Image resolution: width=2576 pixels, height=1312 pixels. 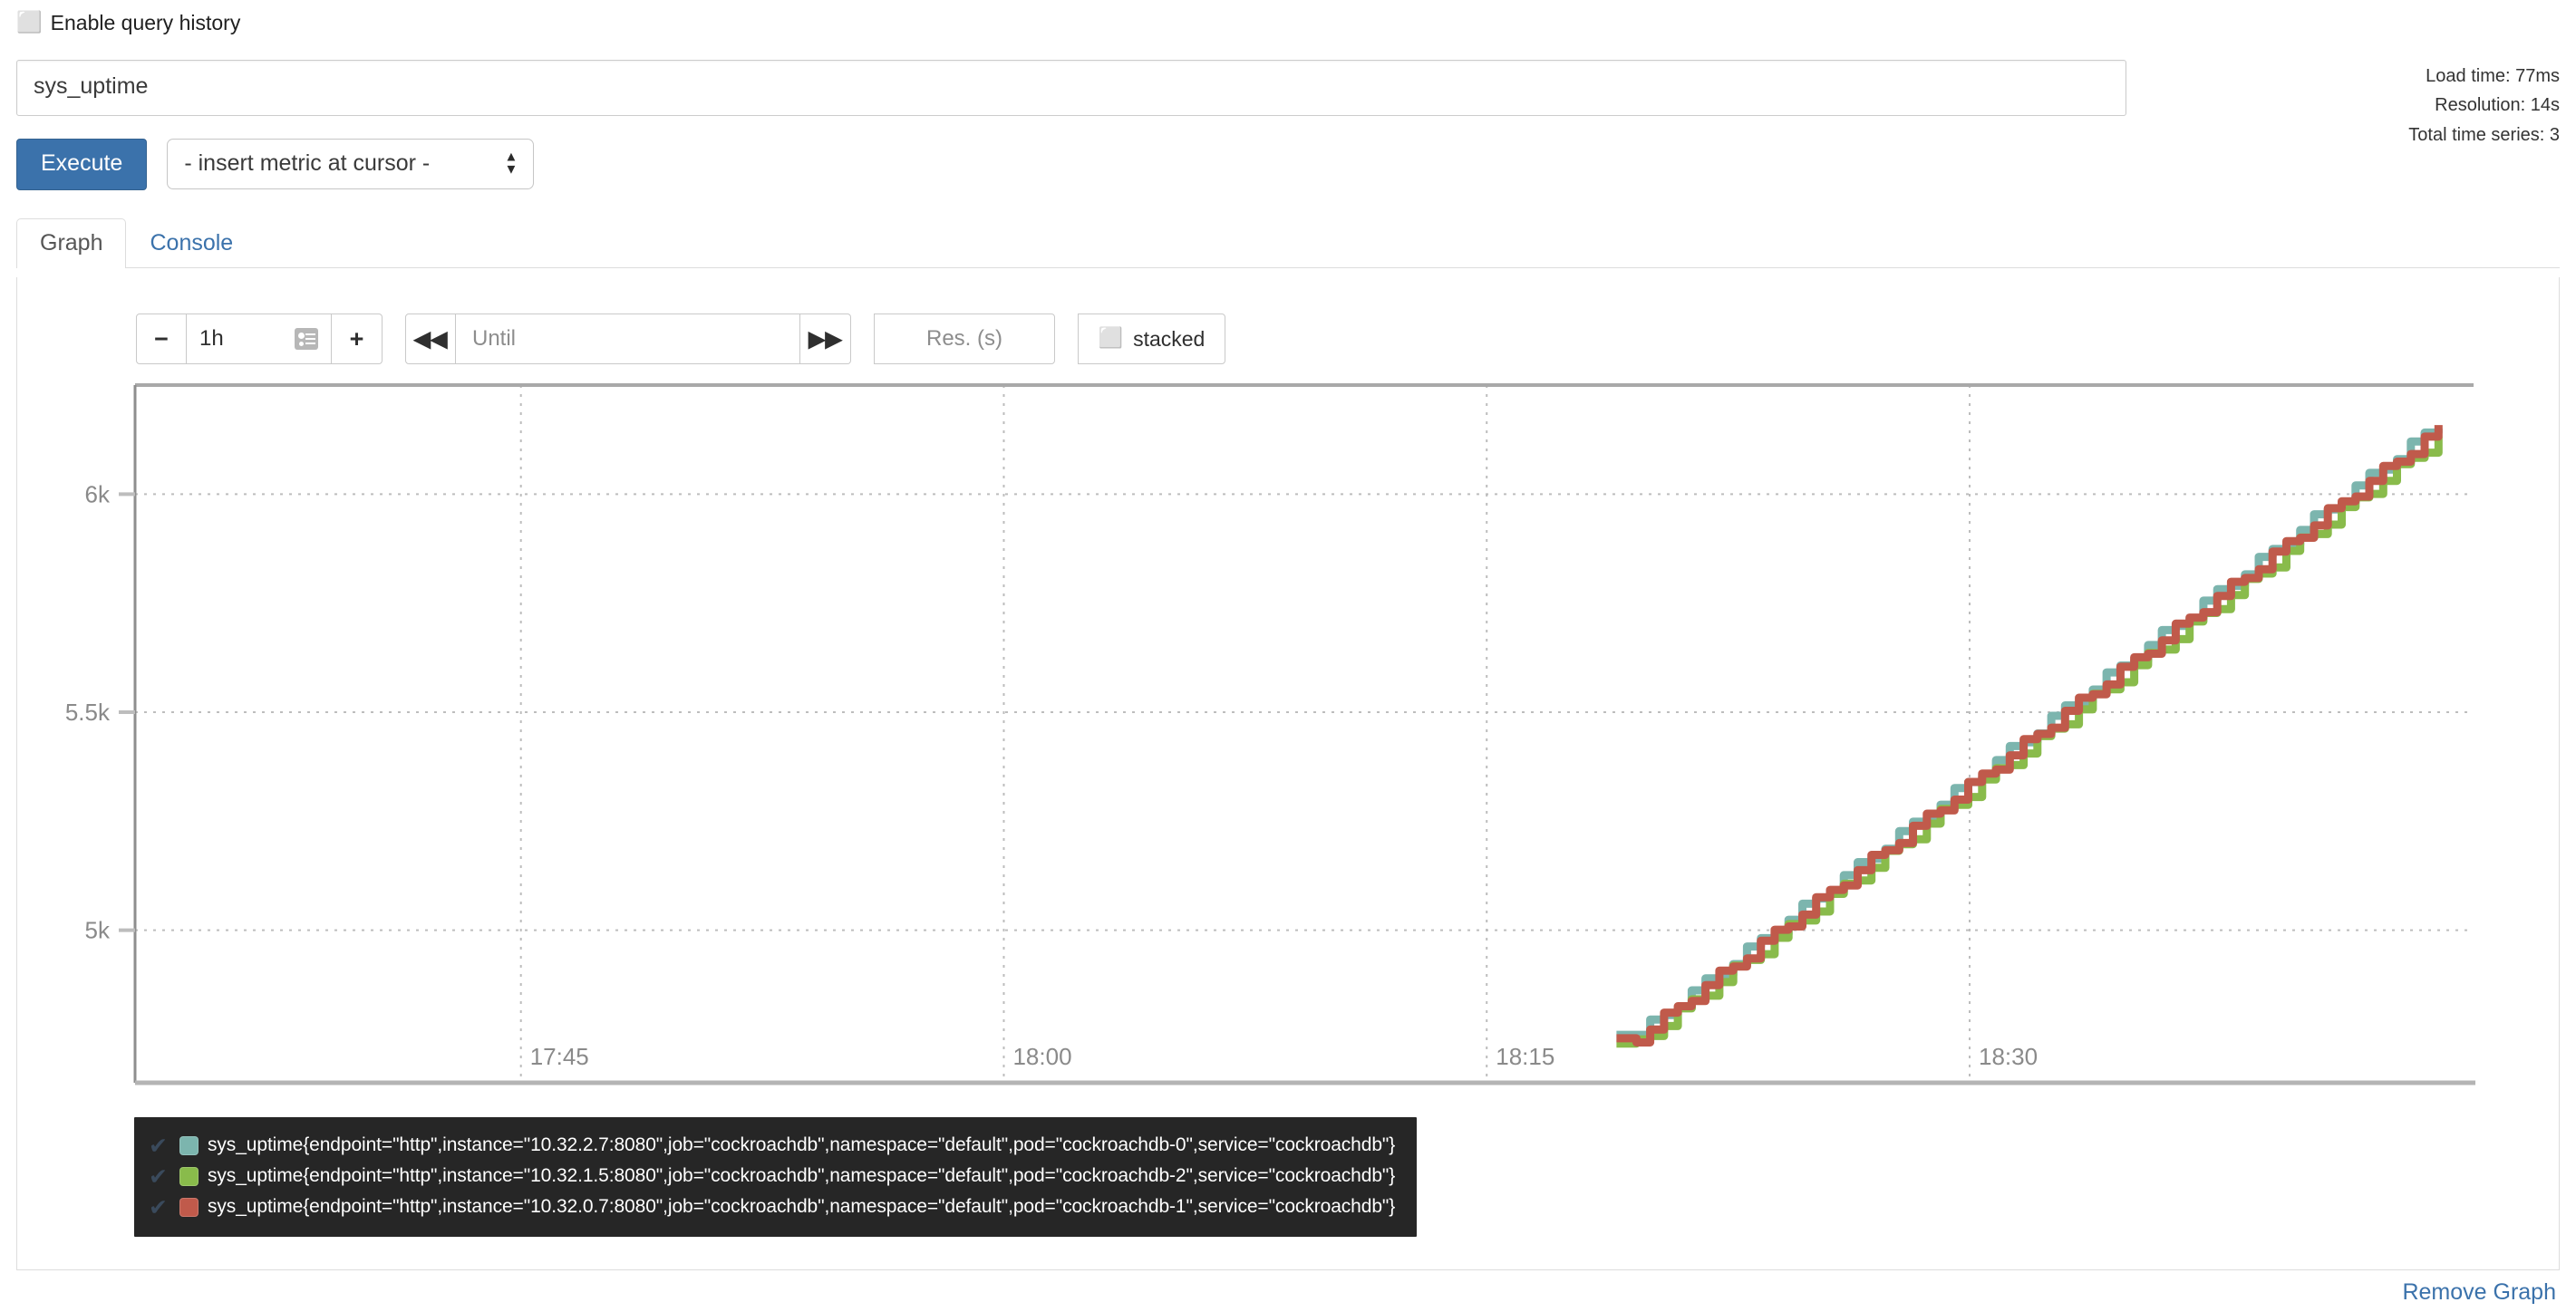 What do you see at coordinates (145, 23) in the screenshot?
I see `enable-query-history-label: Enable query history` at bounding box center [145, 23].